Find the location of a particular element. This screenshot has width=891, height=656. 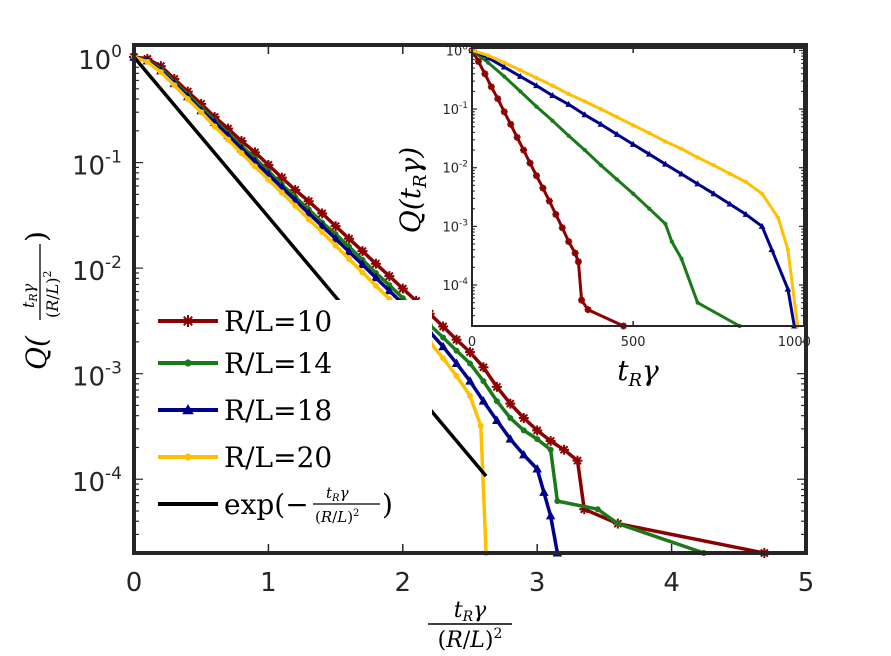

legend-exp-close-paren: ) is located at coordinates (387, 504).